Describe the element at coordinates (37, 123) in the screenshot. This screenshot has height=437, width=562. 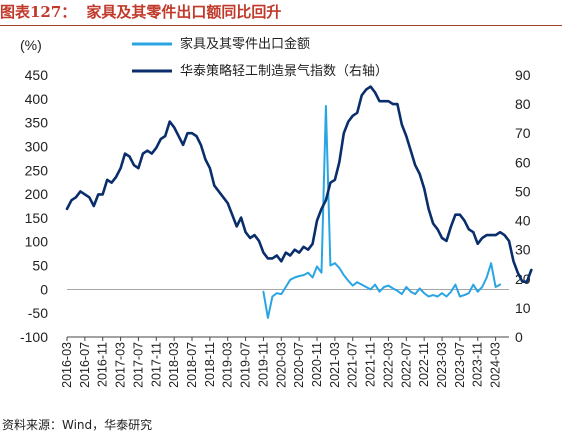
I see `y-left-tick-label: 350` at that location.